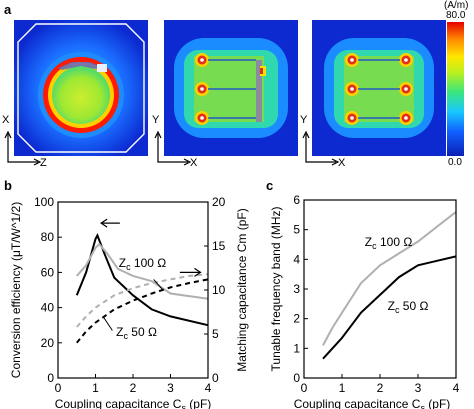 The image size is (474, 409). I want to click on map1-axis-arrows, so click(23, 148).